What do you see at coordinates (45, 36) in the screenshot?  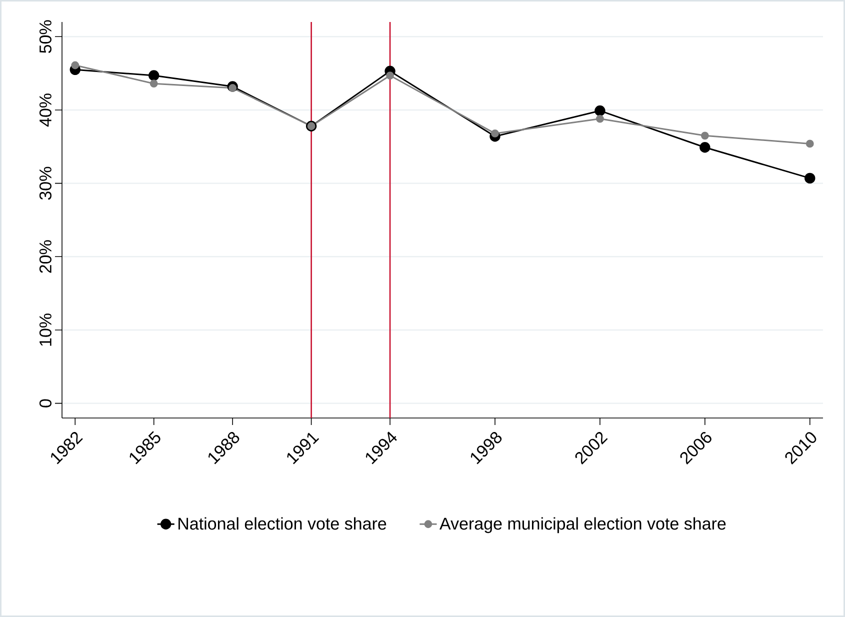 I see `y-tick-label: 50%` at bounding box center [45, 36].